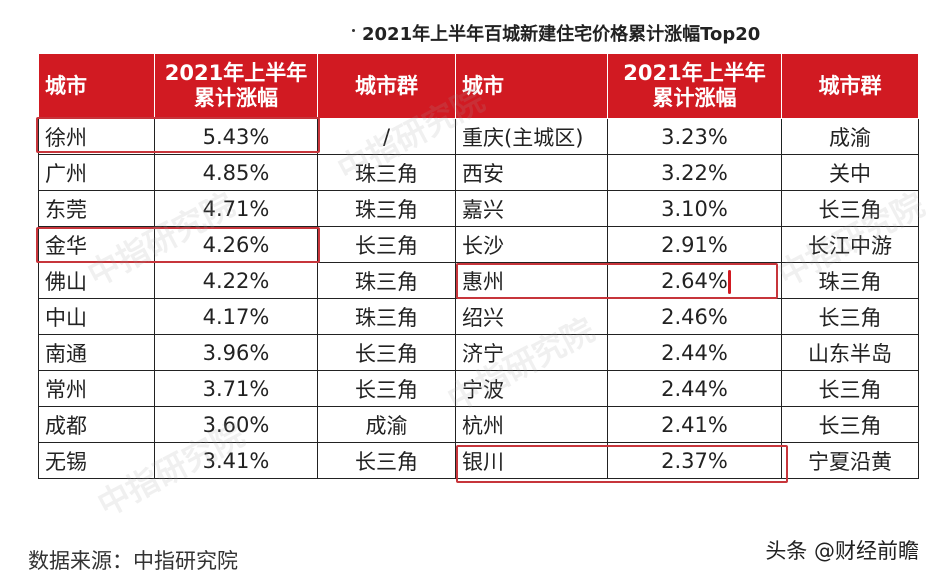  I want to click on table-row: 金华 4.26% 长三角 长沙 2.91% 长江中游, so click(478, 244).